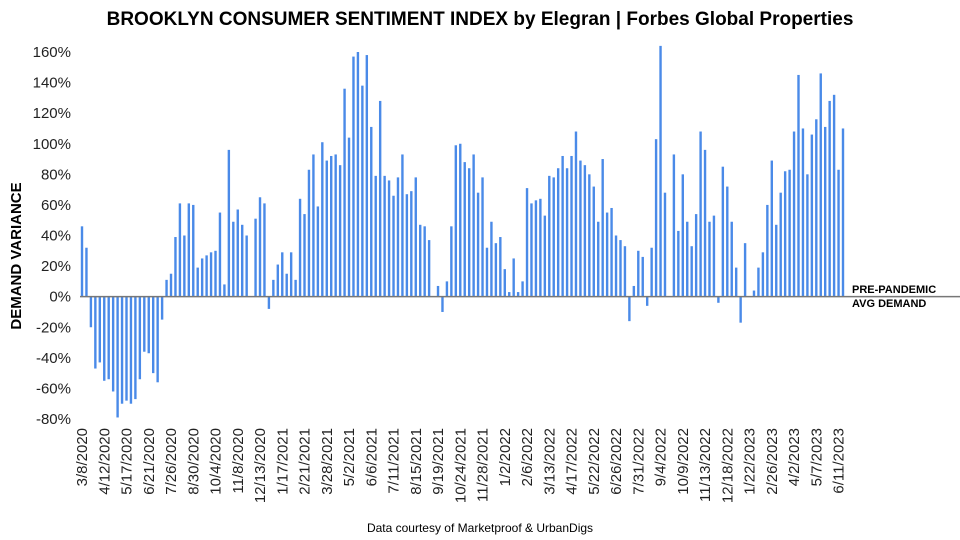 The image size is (960, 540). Describe the element at coordinates (527, 457) in the screenshot. I see `x-tick-label: 2/6/2022` at that location.